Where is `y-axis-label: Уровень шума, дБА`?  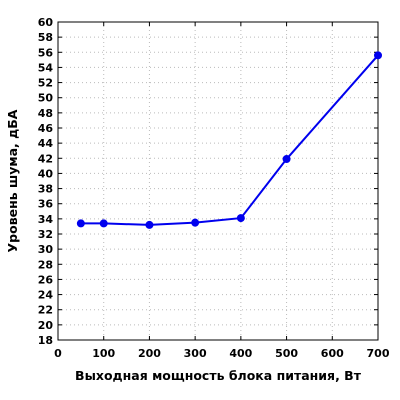 y-axis-label: Уровень шума, дБА is located at coordinates (12, 180).